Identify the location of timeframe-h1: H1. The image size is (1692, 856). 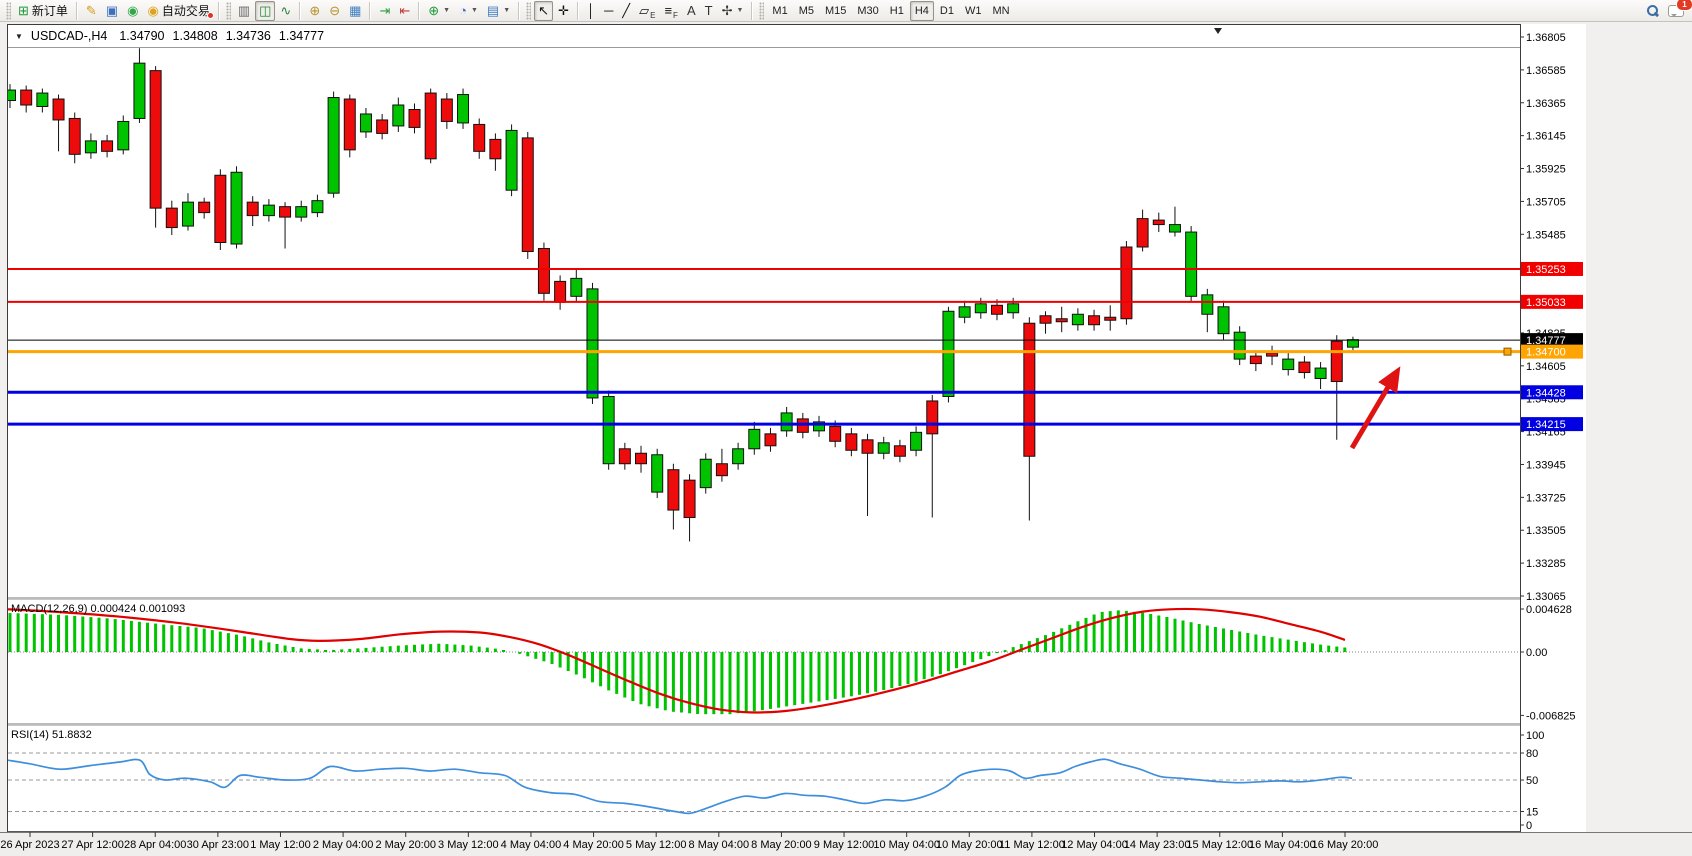
(896, 10).